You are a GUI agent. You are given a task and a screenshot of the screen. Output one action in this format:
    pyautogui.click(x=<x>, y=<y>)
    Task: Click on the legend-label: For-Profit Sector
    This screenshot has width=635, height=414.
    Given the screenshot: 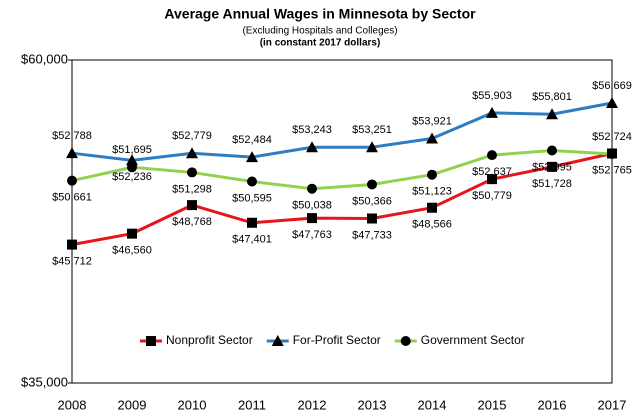 What is the action you would take?
    pyautogui.click(x=337, y=340)
    